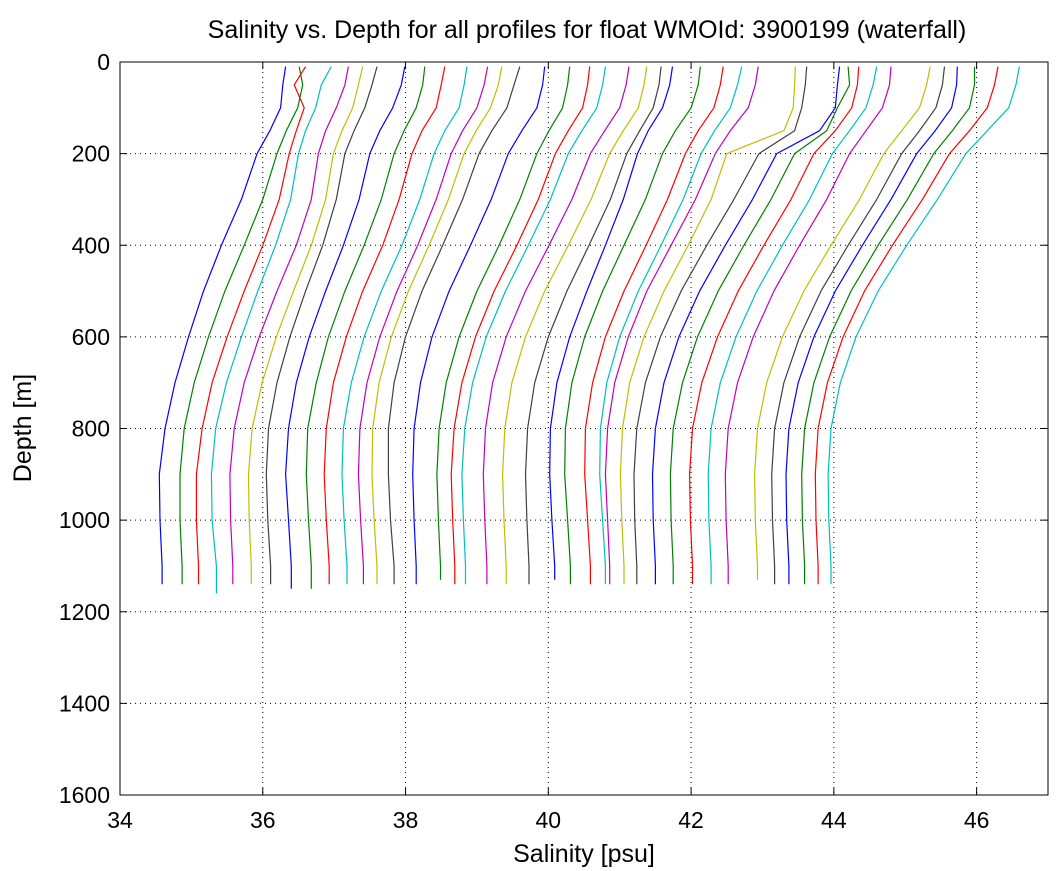 Image resolution: width=1056 pixels, height=871 pixels. I want to click on y-tick-label: 1600, so click(84, 795).